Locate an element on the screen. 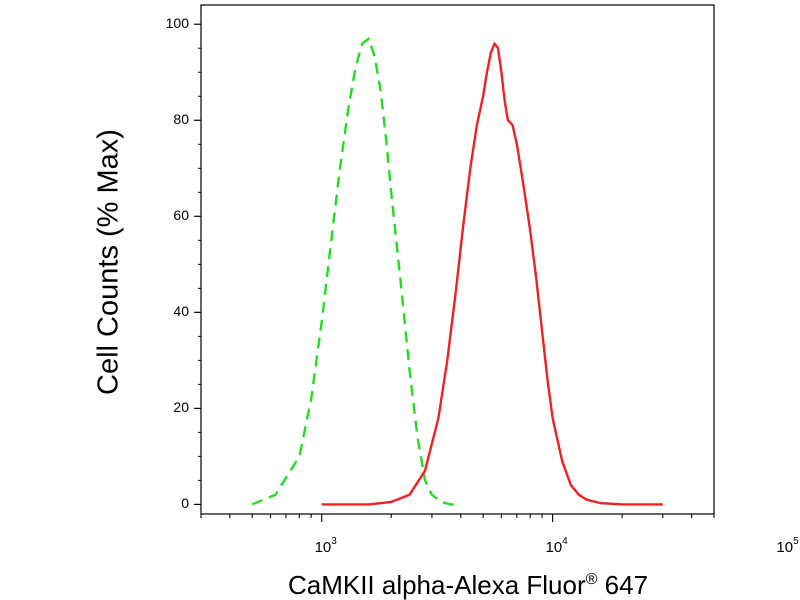  y-tick-label: 80 is located at coordinates (181, 119).